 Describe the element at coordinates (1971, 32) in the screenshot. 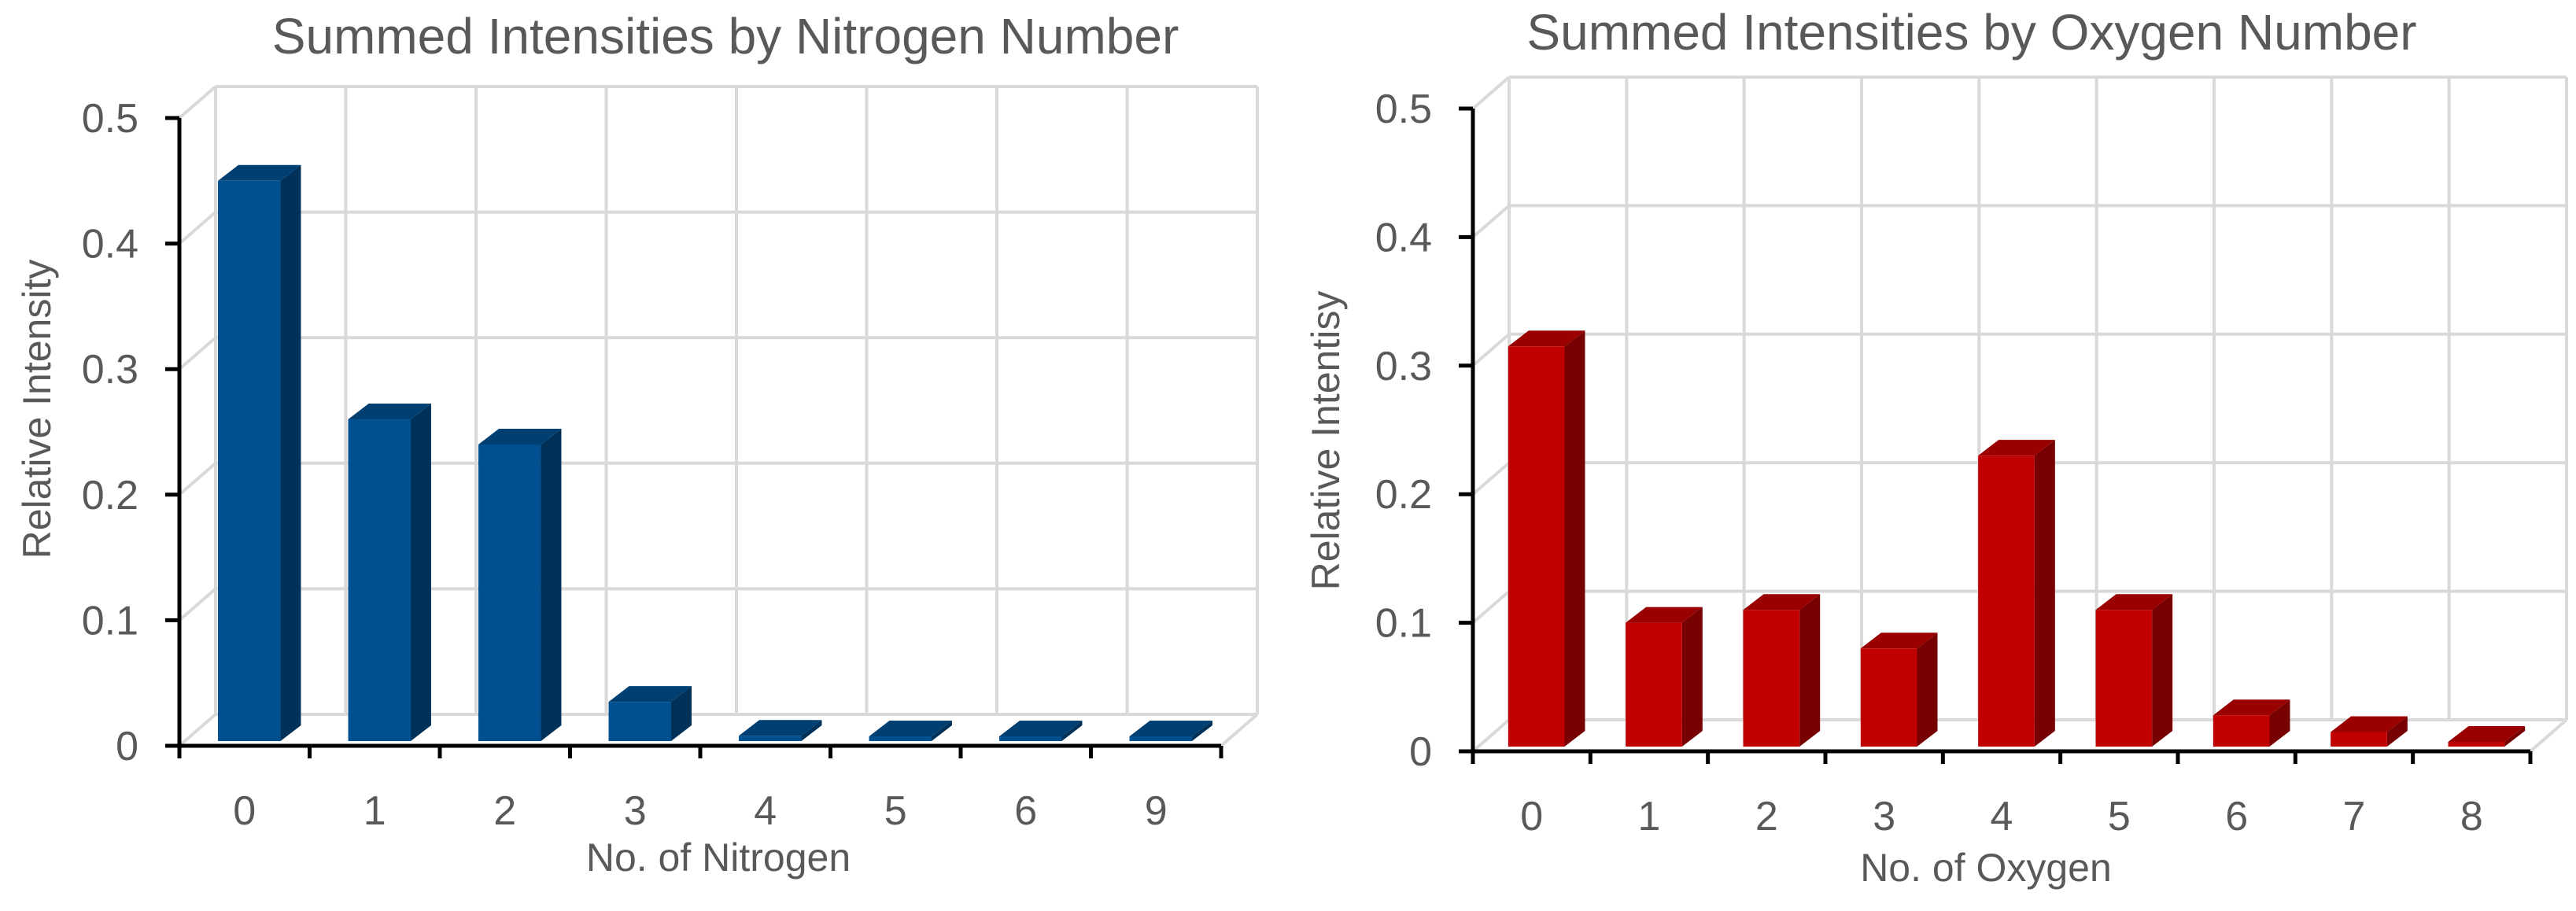

I see `oxygen-chart-title: Summed Intensities by Oxygen Number` at that location.